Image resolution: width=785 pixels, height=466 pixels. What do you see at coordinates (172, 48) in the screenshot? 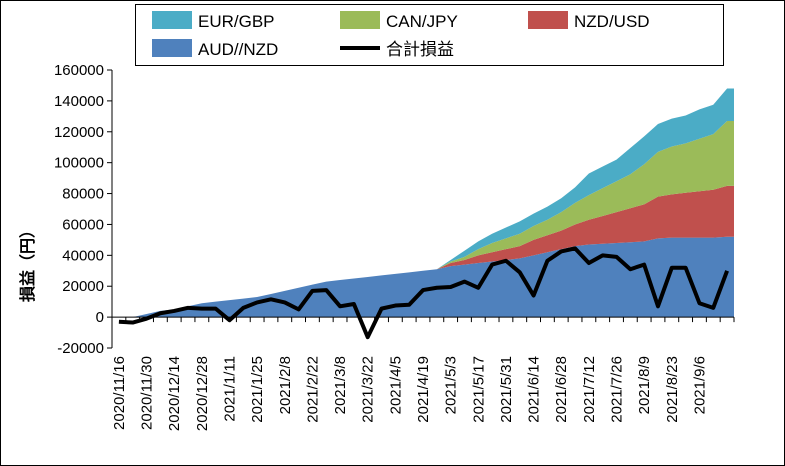
I see `legend-swatch-aud-nzd` at bounding box center [172, 48].